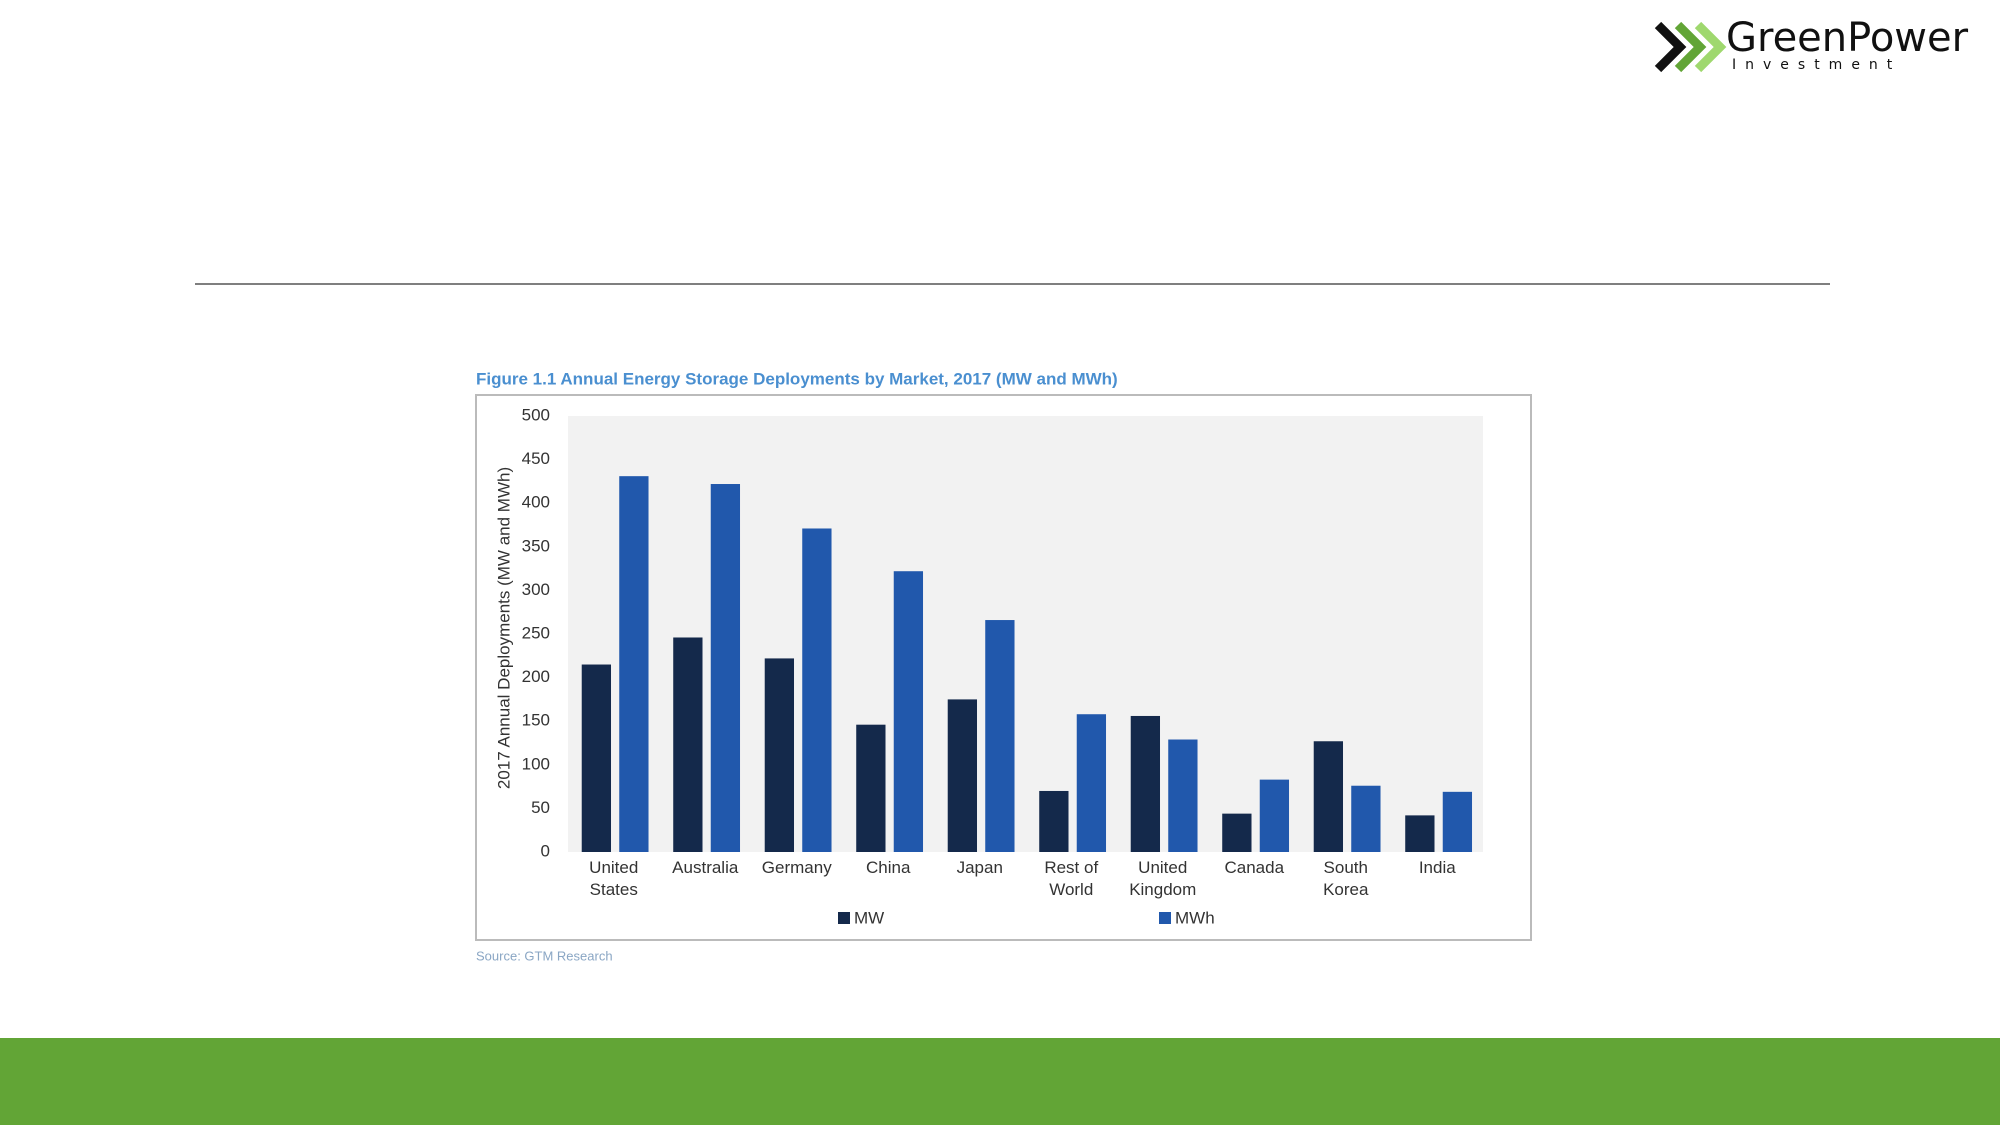 The width and height of the screenshot is (2000, 1125). What do you see at coordinates (540, 807) in the screenshot?
I see `y-tick-label: 50` at bounding box center [540, 807].